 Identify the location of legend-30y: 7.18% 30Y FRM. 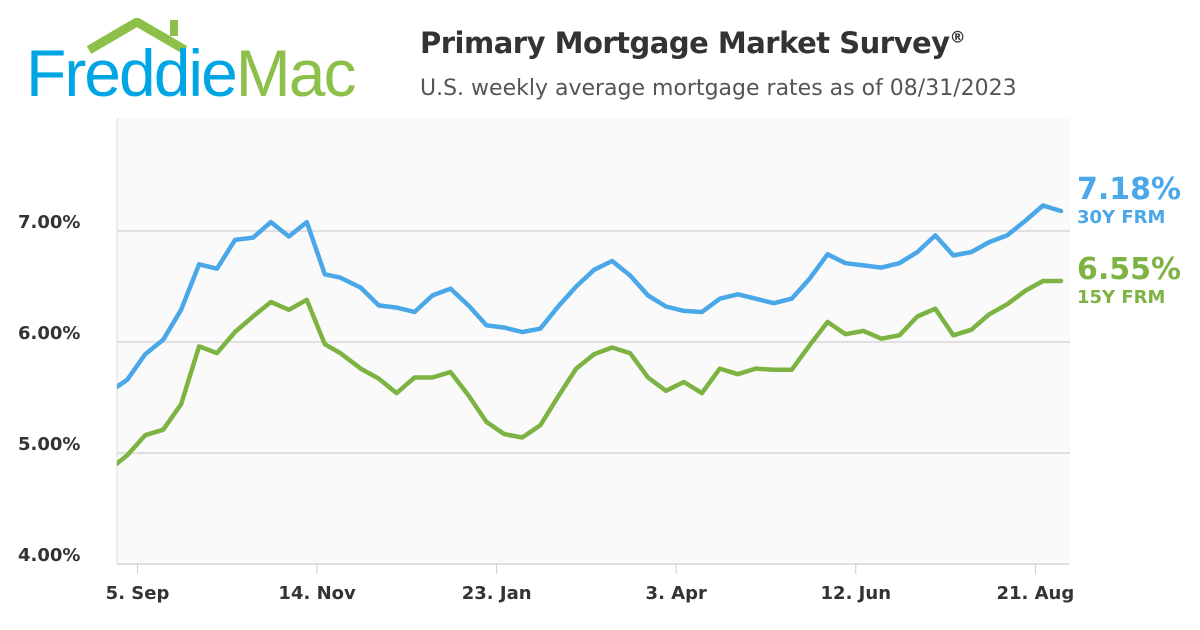
(1129, 201).